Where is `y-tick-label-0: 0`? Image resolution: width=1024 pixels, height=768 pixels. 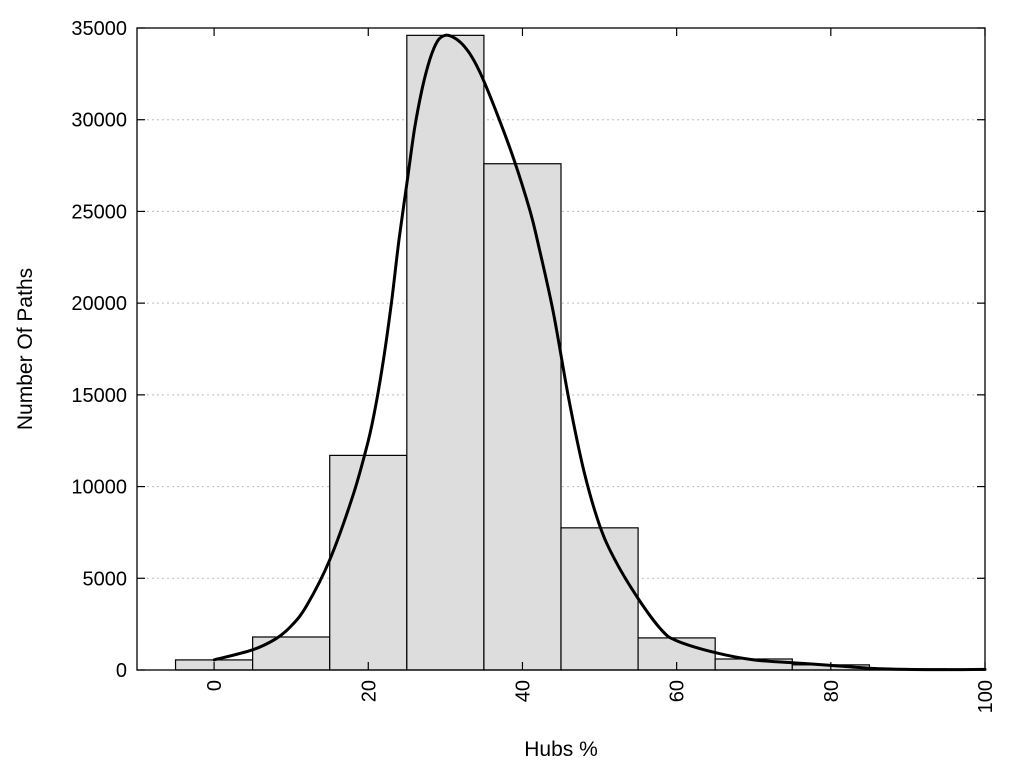 y-tick-label-0: 0 is located at coordinates (121, 671).